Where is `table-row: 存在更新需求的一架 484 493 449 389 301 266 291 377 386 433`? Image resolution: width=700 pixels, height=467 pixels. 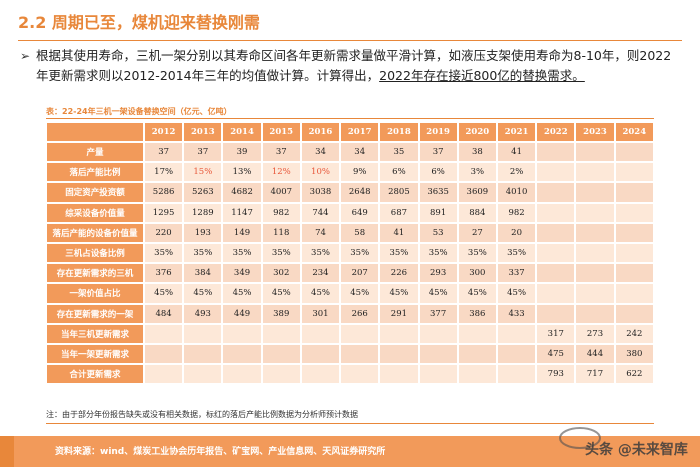
table-row: 存在更新需求的一架 484 493 449 389 301 266 291 377 386 433 is located at coordinates (350, 313).